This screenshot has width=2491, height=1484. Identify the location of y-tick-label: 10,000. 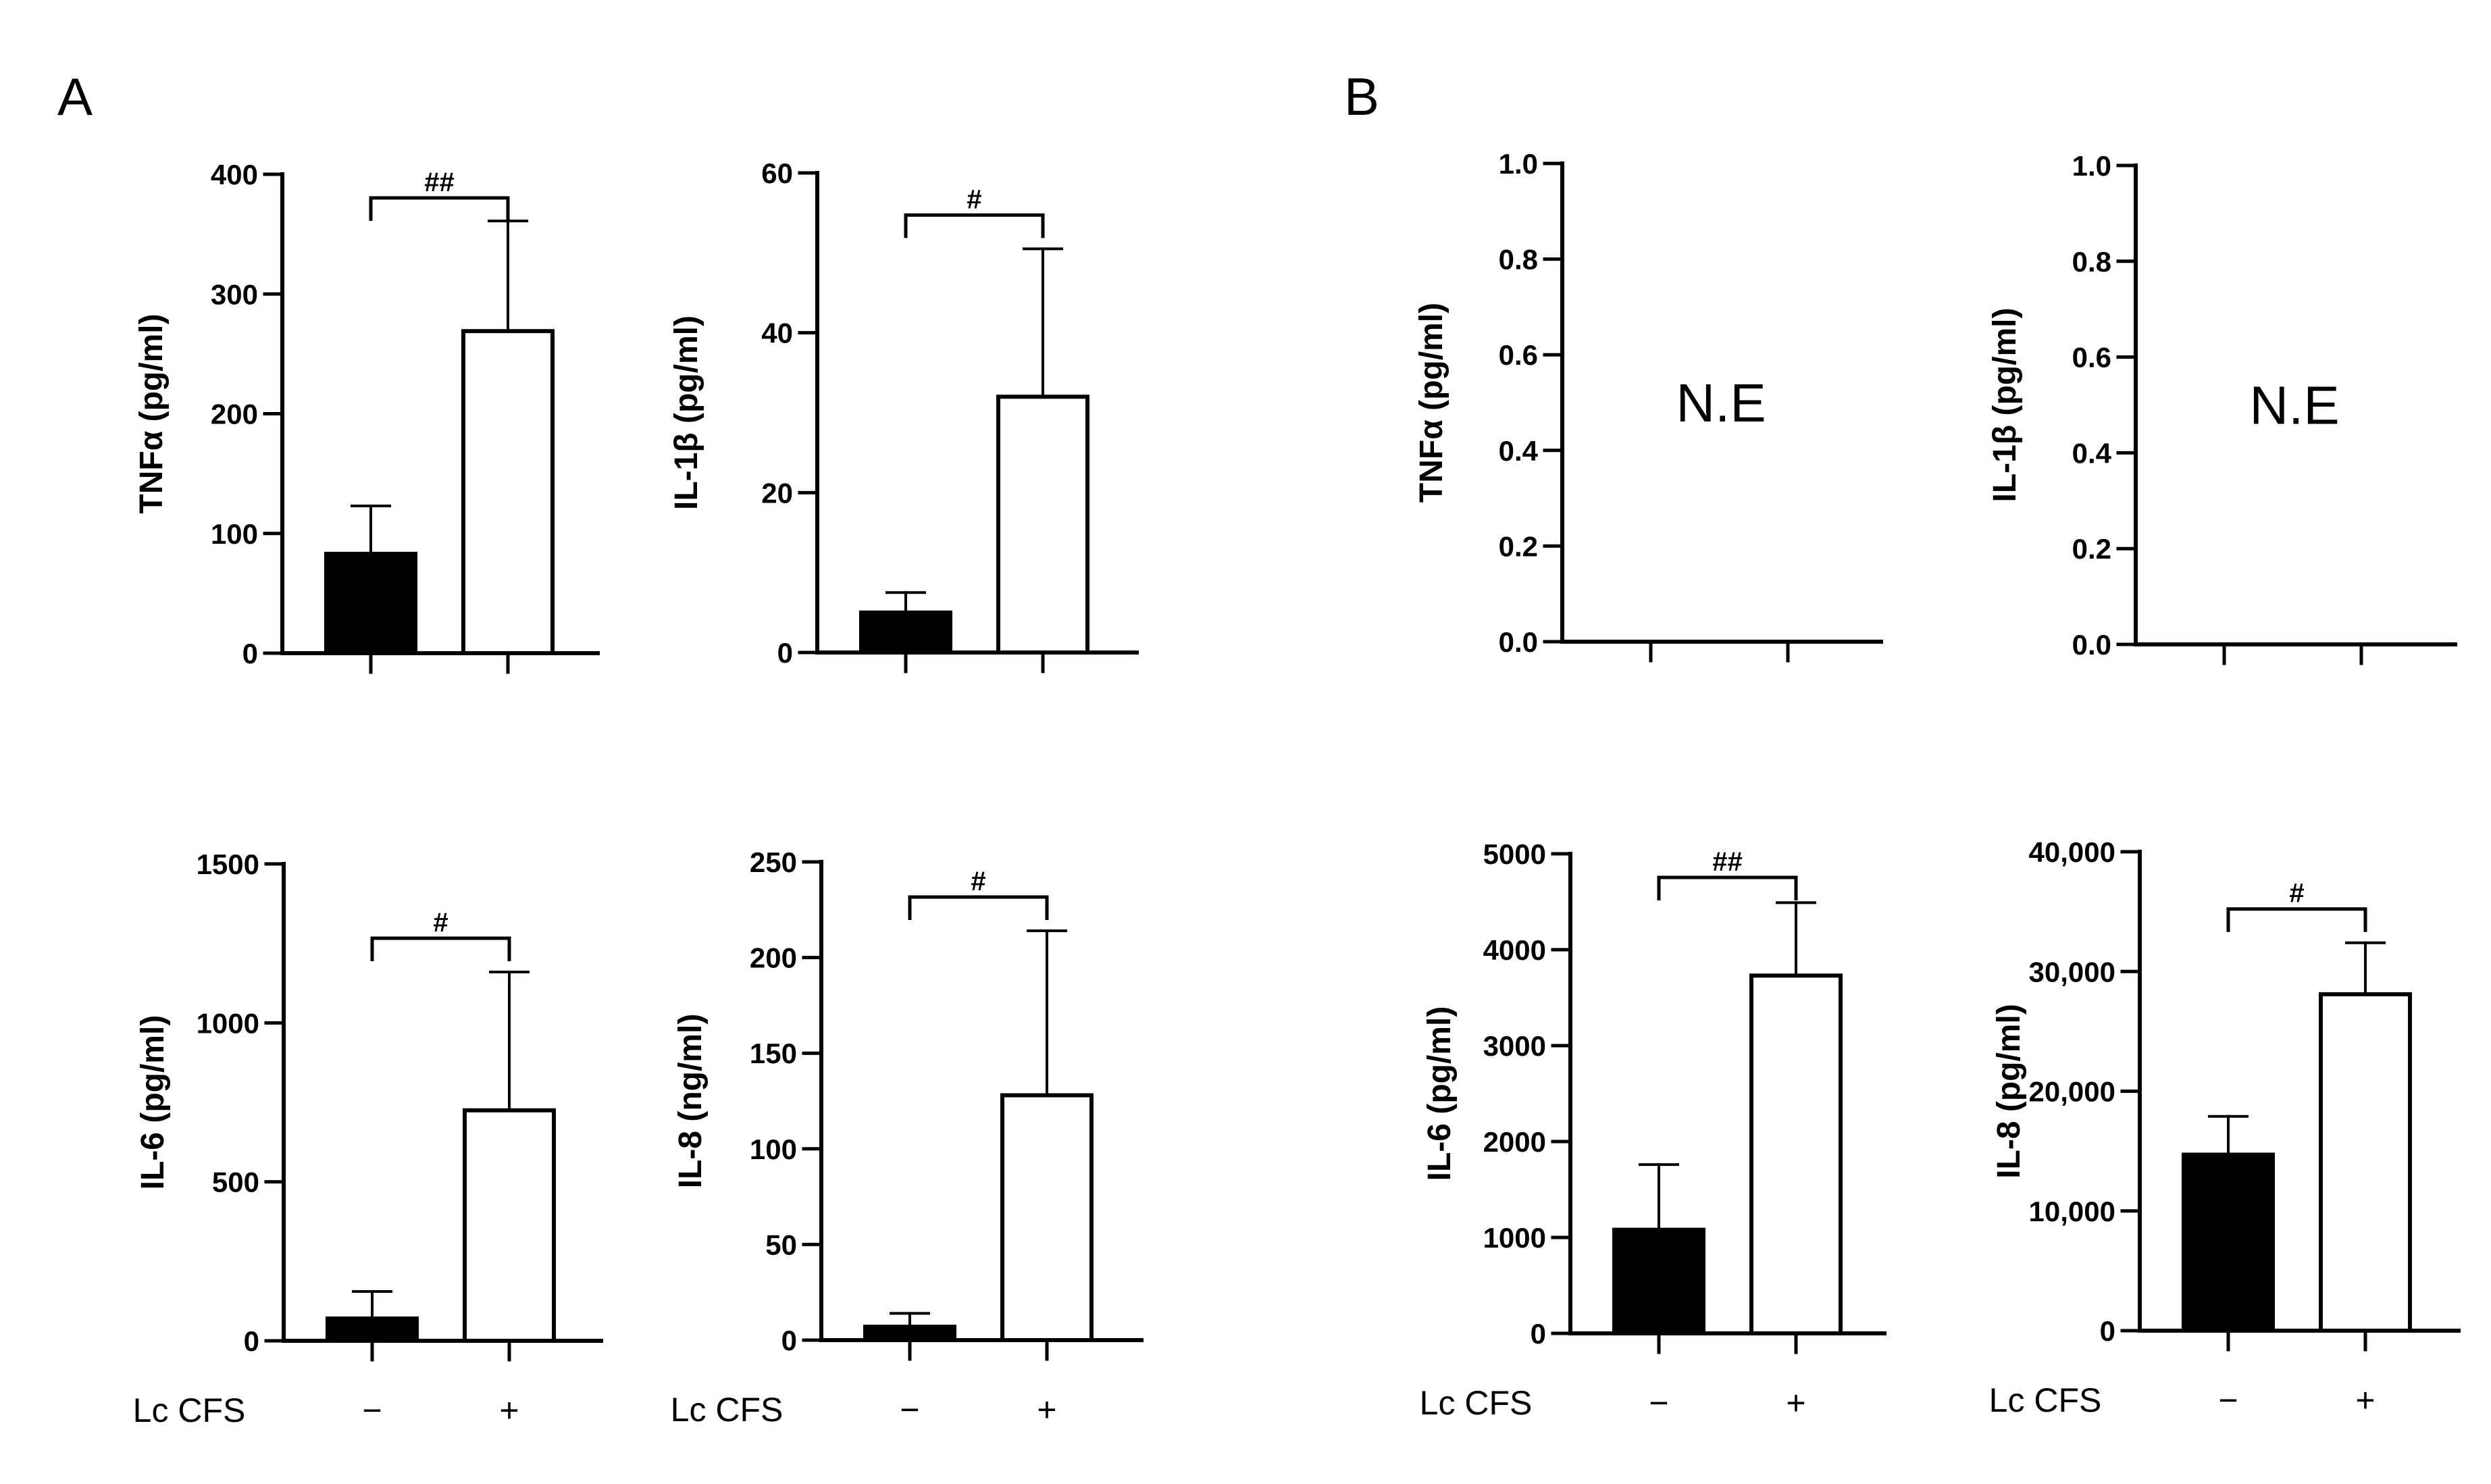
(2072, 1211).